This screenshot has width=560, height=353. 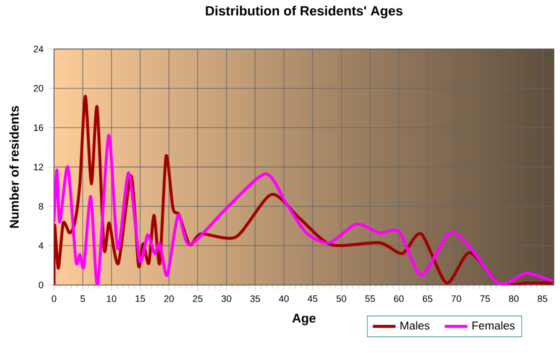 What do you see at coordinates (493, 325) in the screenshot?
I see `legend-label: Females` at bounding box center [493, 325].